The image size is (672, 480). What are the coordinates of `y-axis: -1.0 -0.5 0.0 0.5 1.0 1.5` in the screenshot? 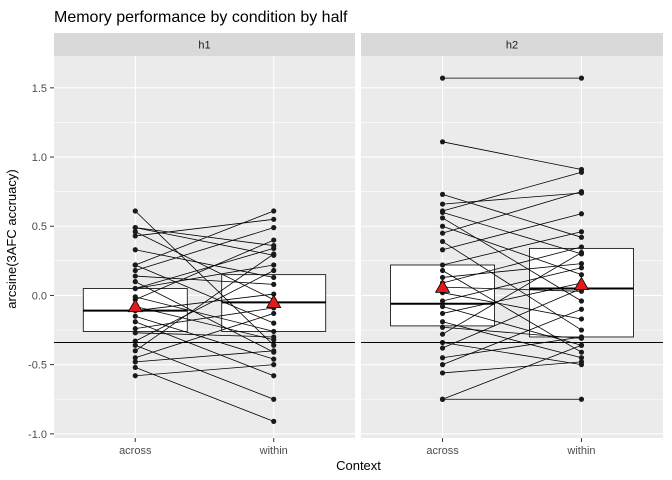 It's located at (41, 262).